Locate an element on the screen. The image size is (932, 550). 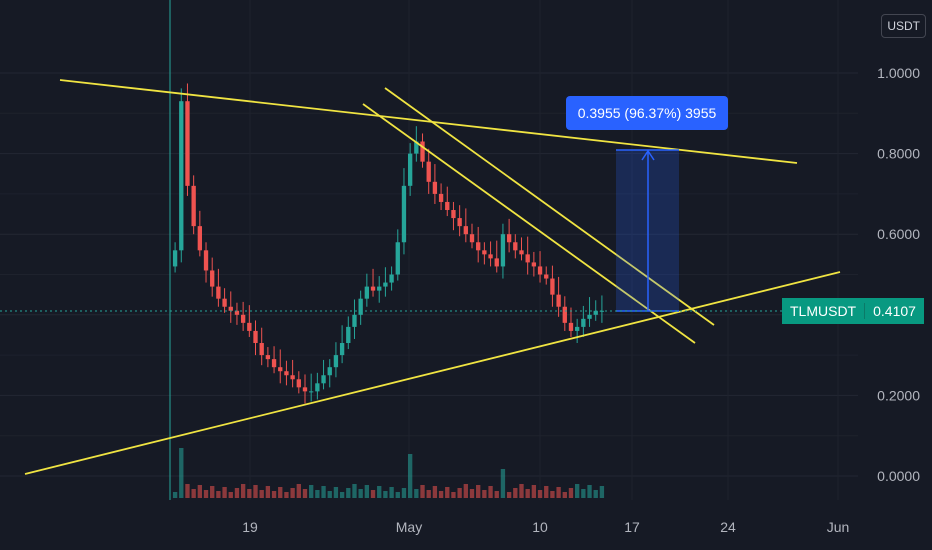
x-tick-label: May is located at coordinates (409, 527).